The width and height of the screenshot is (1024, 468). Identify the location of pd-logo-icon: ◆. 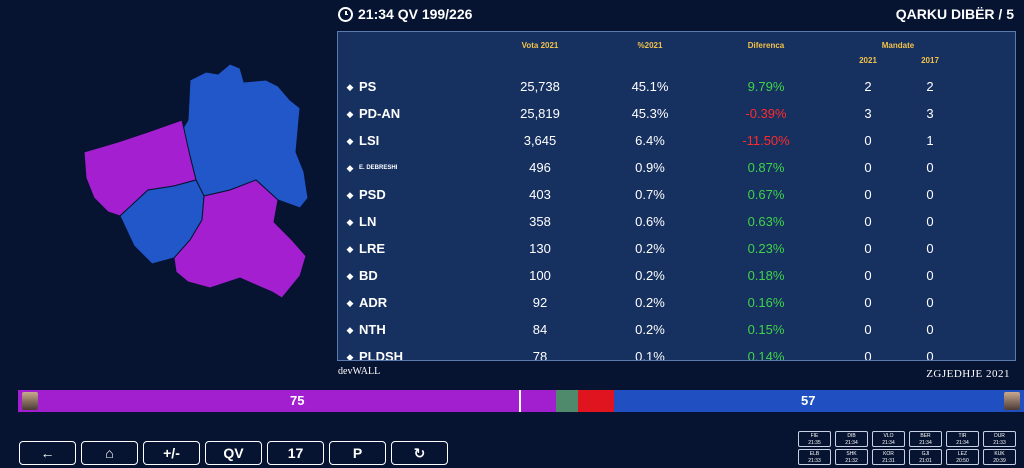
(350, 114).